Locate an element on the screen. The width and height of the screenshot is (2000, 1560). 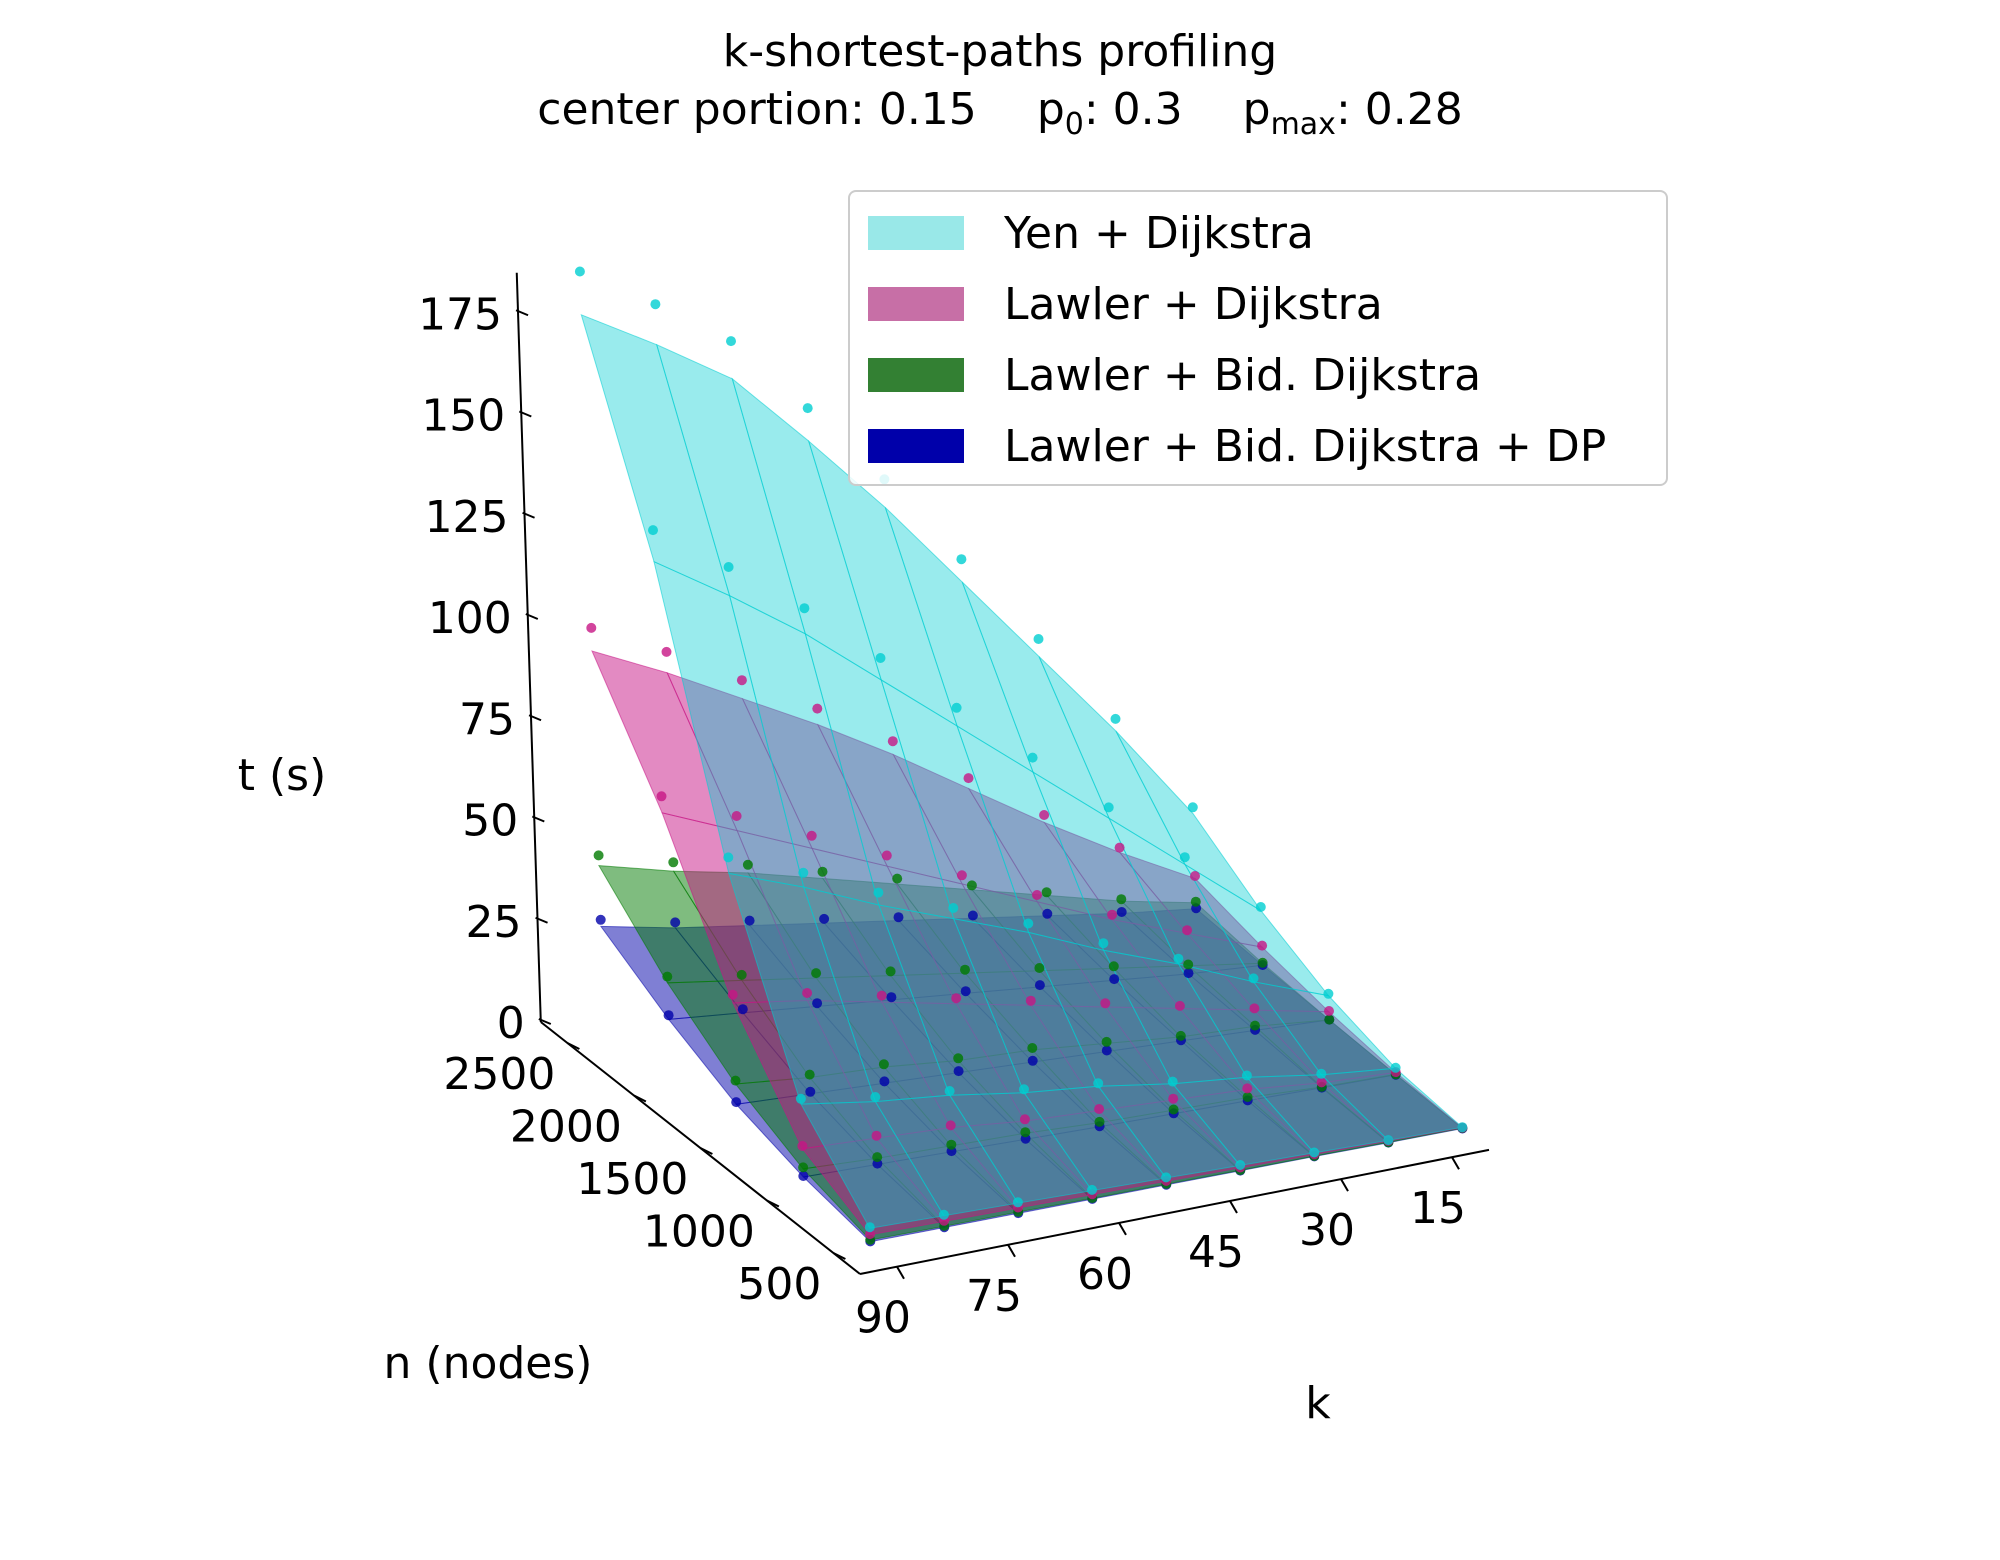
z-axis-line is located at coordinates (528, 647).